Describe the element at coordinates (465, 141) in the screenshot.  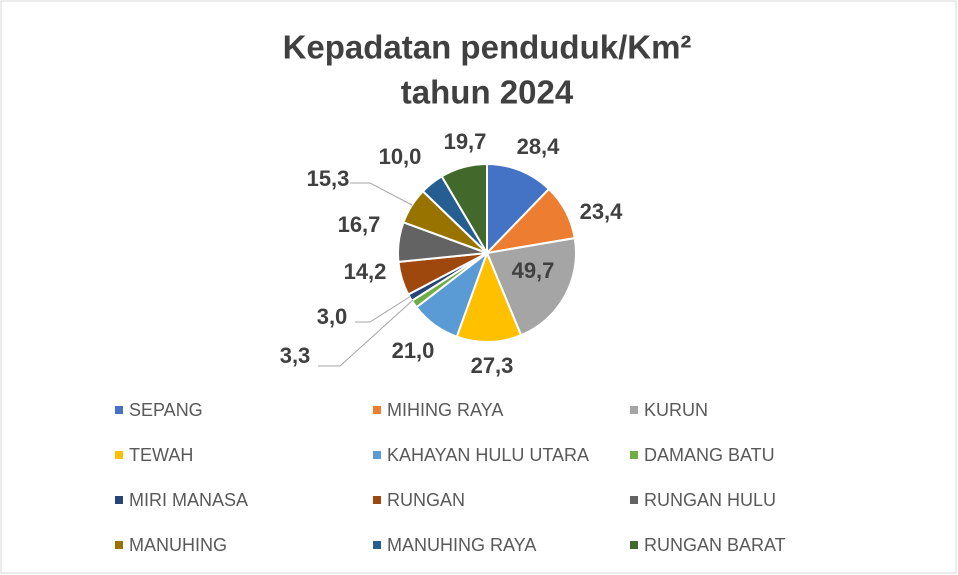
I see `data-label: 19,7` at that location.